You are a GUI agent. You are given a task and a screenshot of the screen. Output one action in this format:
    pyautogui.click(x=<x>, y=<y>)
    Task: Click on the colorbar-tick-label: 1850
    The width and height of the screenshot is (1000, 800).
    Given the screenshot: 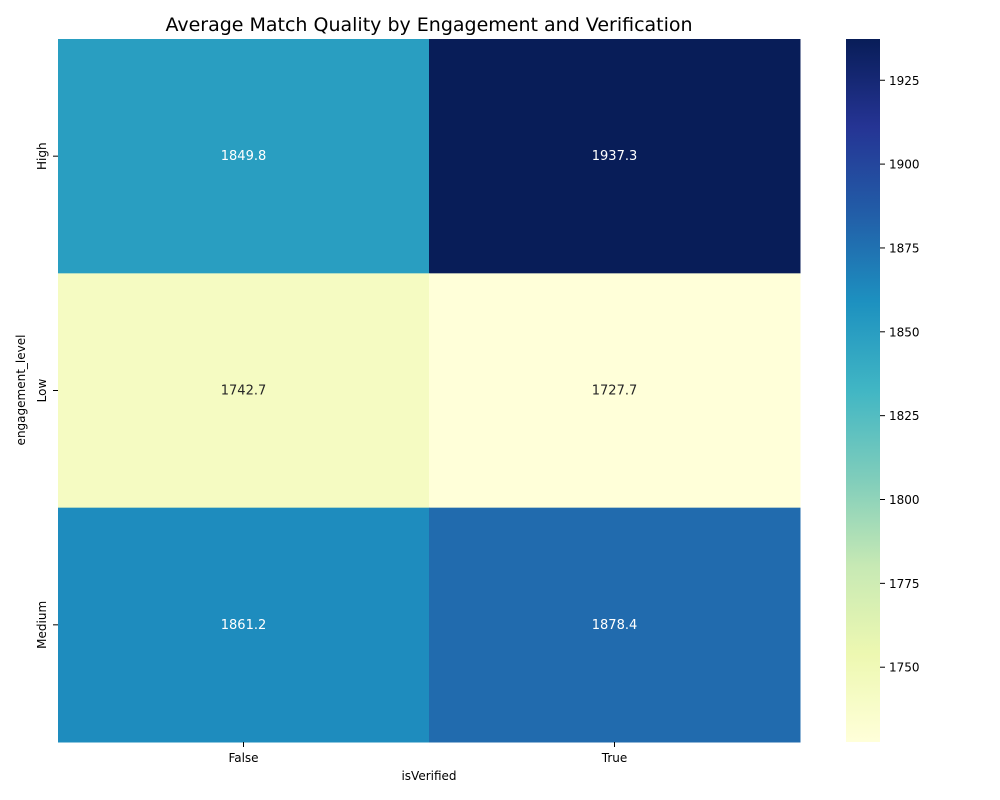 What is the action you would take?
    pyautogui.click(x=904, y=332)
    